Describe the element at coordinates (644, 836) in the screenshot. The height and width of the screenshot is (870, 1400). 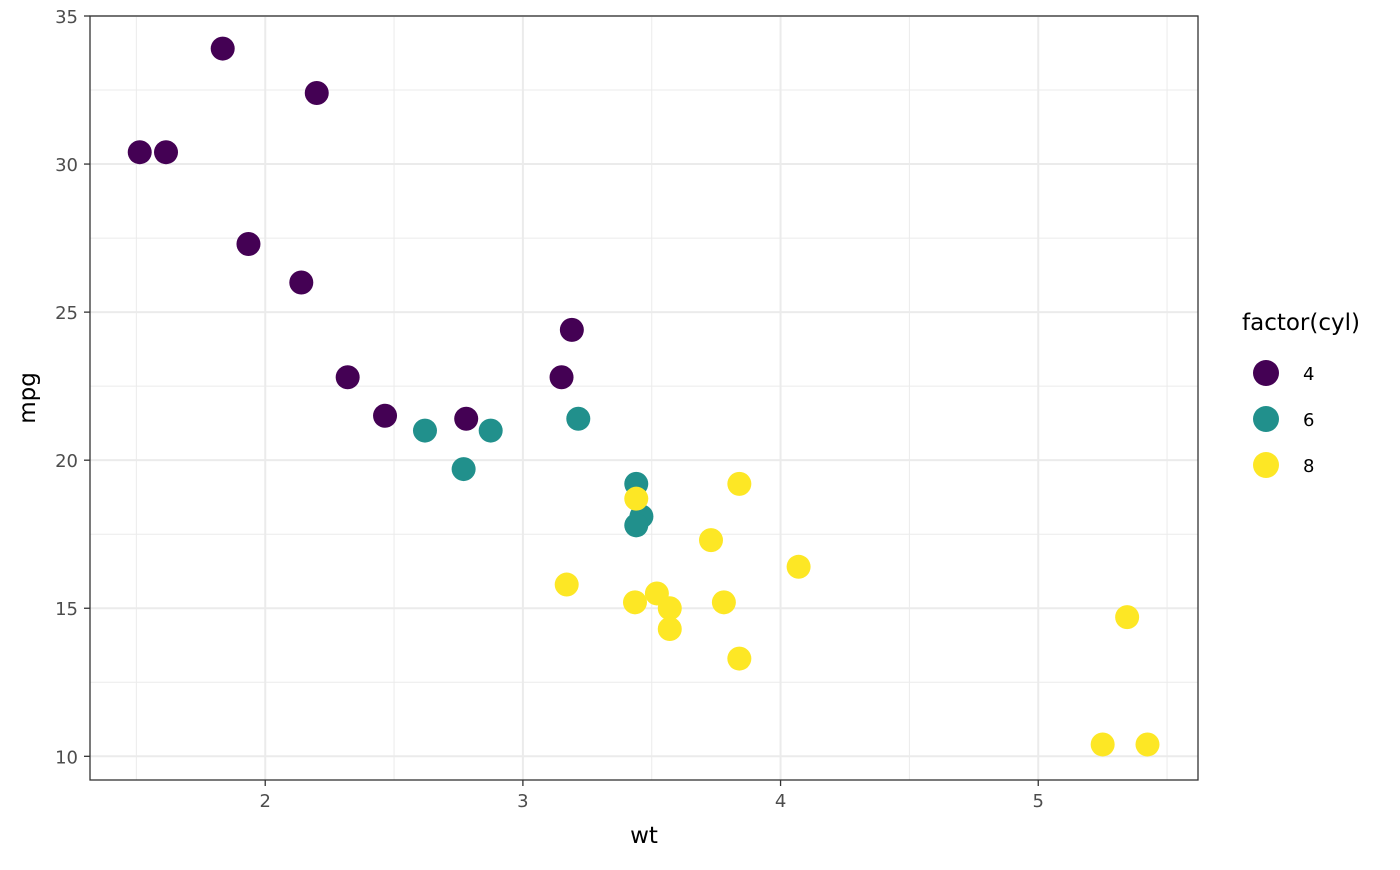
I see `x-axis-title: wt` at that location.